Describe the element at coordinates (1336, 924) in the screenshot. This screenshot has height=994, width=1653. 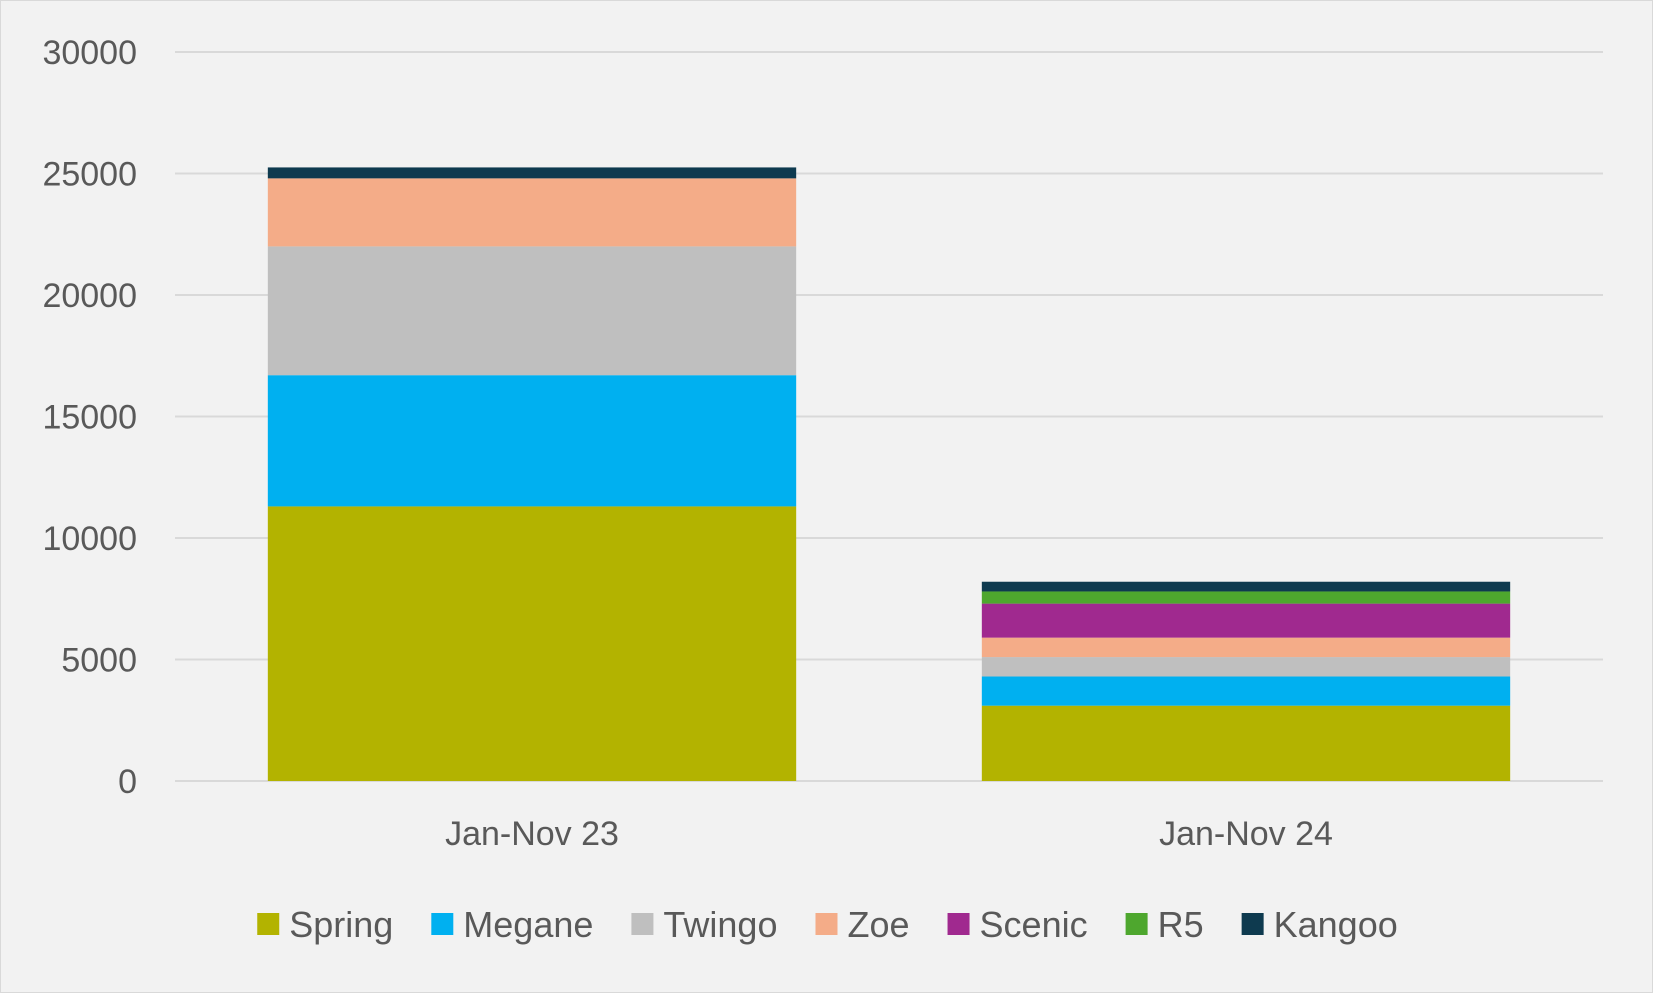
I see `legend-label: Kangoo` at that location.